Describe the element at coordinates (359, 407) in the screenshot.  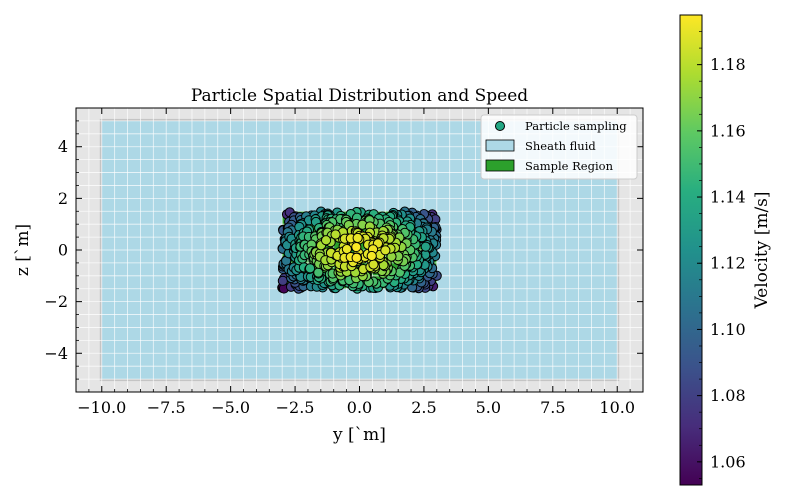
I see `x-tick-label: 0.0` at that location.